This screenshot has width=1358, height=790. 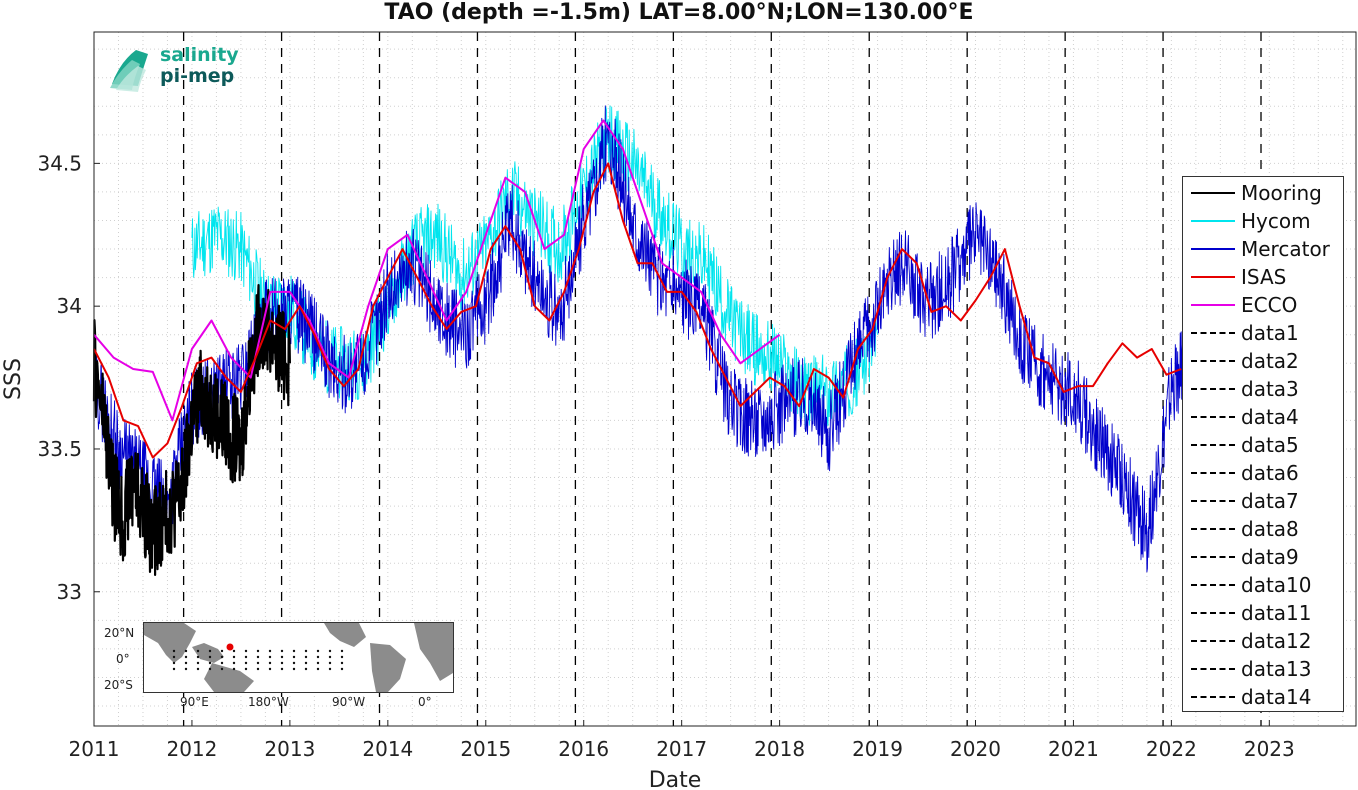 I want to click on logo-text-salinity: salinity, so click(x=199, y=55).